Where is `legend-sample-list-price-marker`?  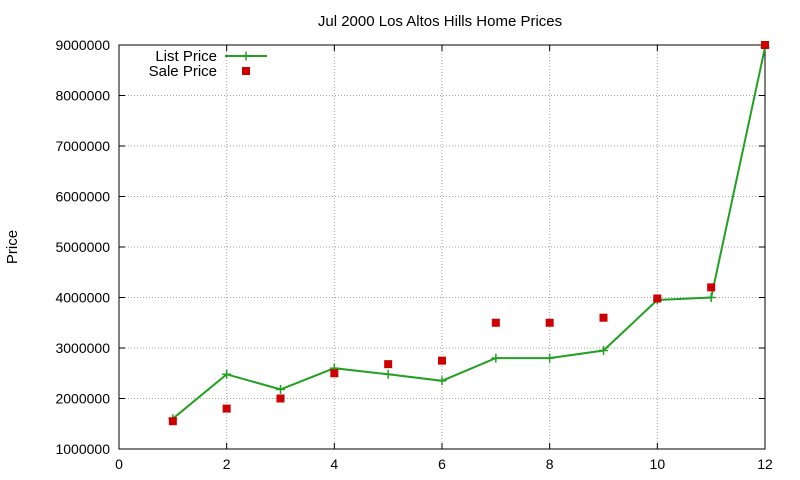
legend-sample-list-price-marker is located at coordinates (246, 56).